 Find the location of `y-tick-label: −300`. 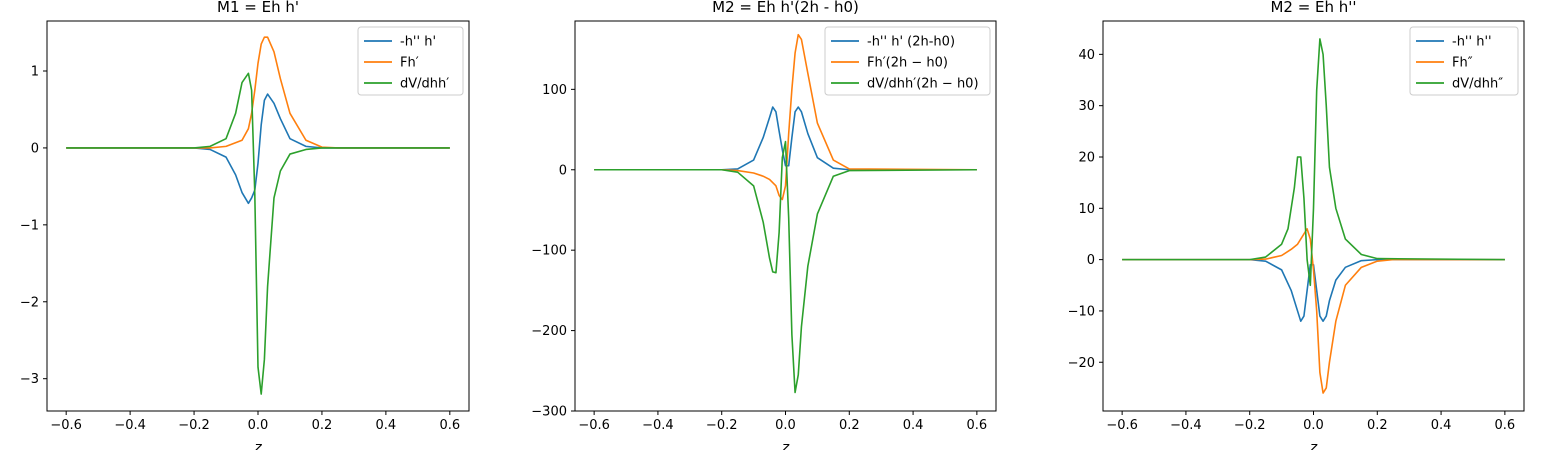

y-tick-label: −300 is located at coordinates (549, 412).